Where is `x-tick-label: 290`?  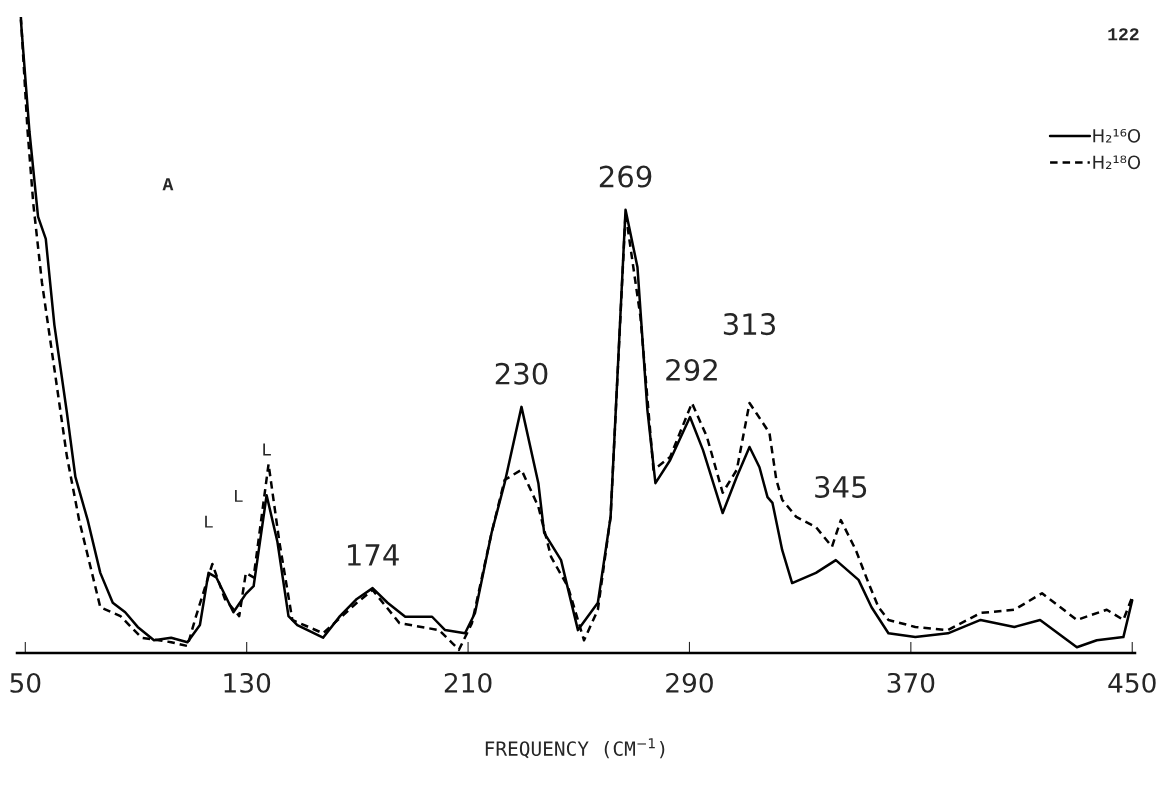 x-tick-label: 290 is located at coordinates (689, 682).